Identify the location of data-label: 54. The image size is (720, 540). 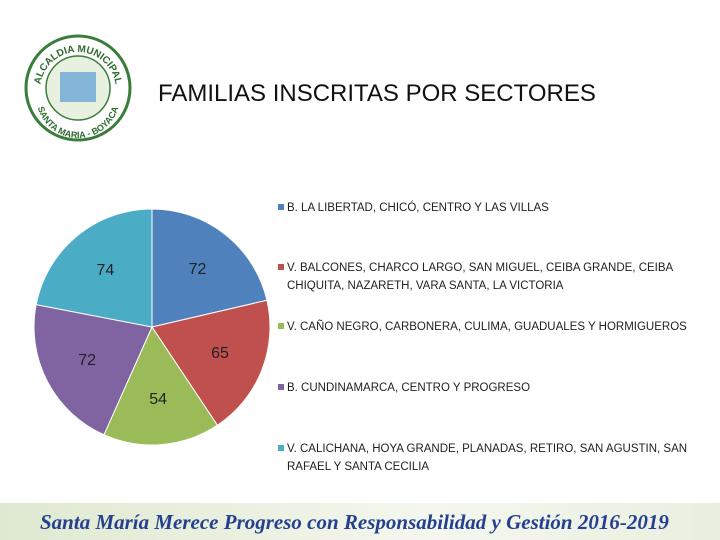
(158, 399).